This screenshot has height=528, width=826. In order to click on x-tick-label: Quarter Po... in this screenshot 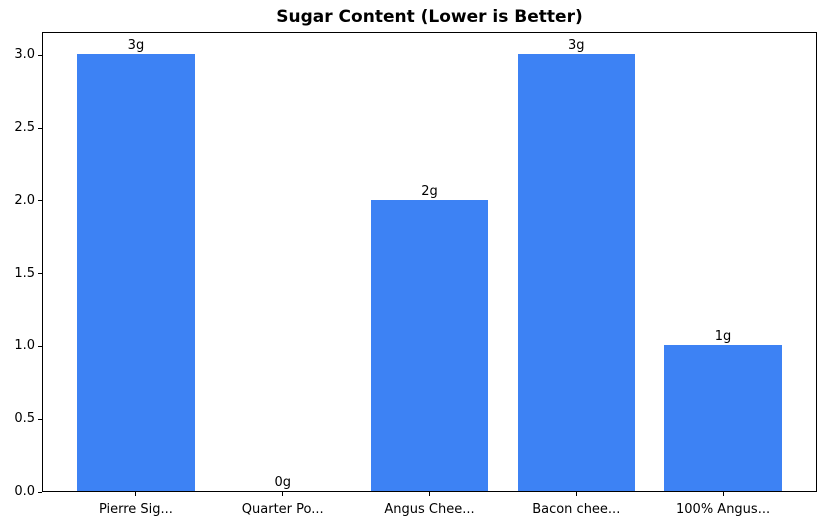, I will do `click(282, 509)`.